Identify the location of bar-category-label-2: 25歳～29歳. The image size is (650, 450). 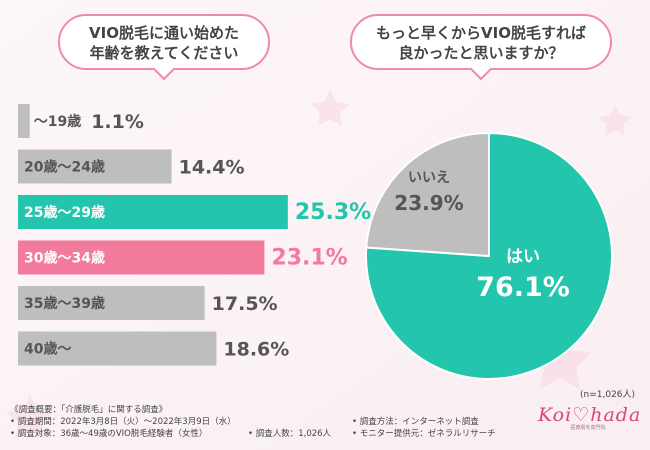
(64, 212).